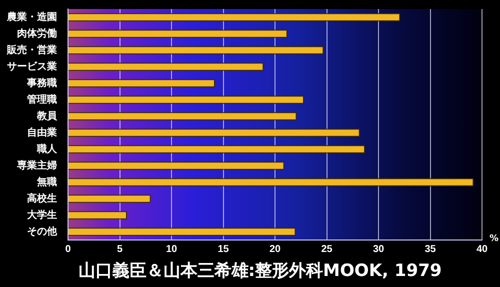  What do you see at coordinates (430, 249) in the screenshot?
I see `x-tick-label: 35` at bounding box center [430, 249].